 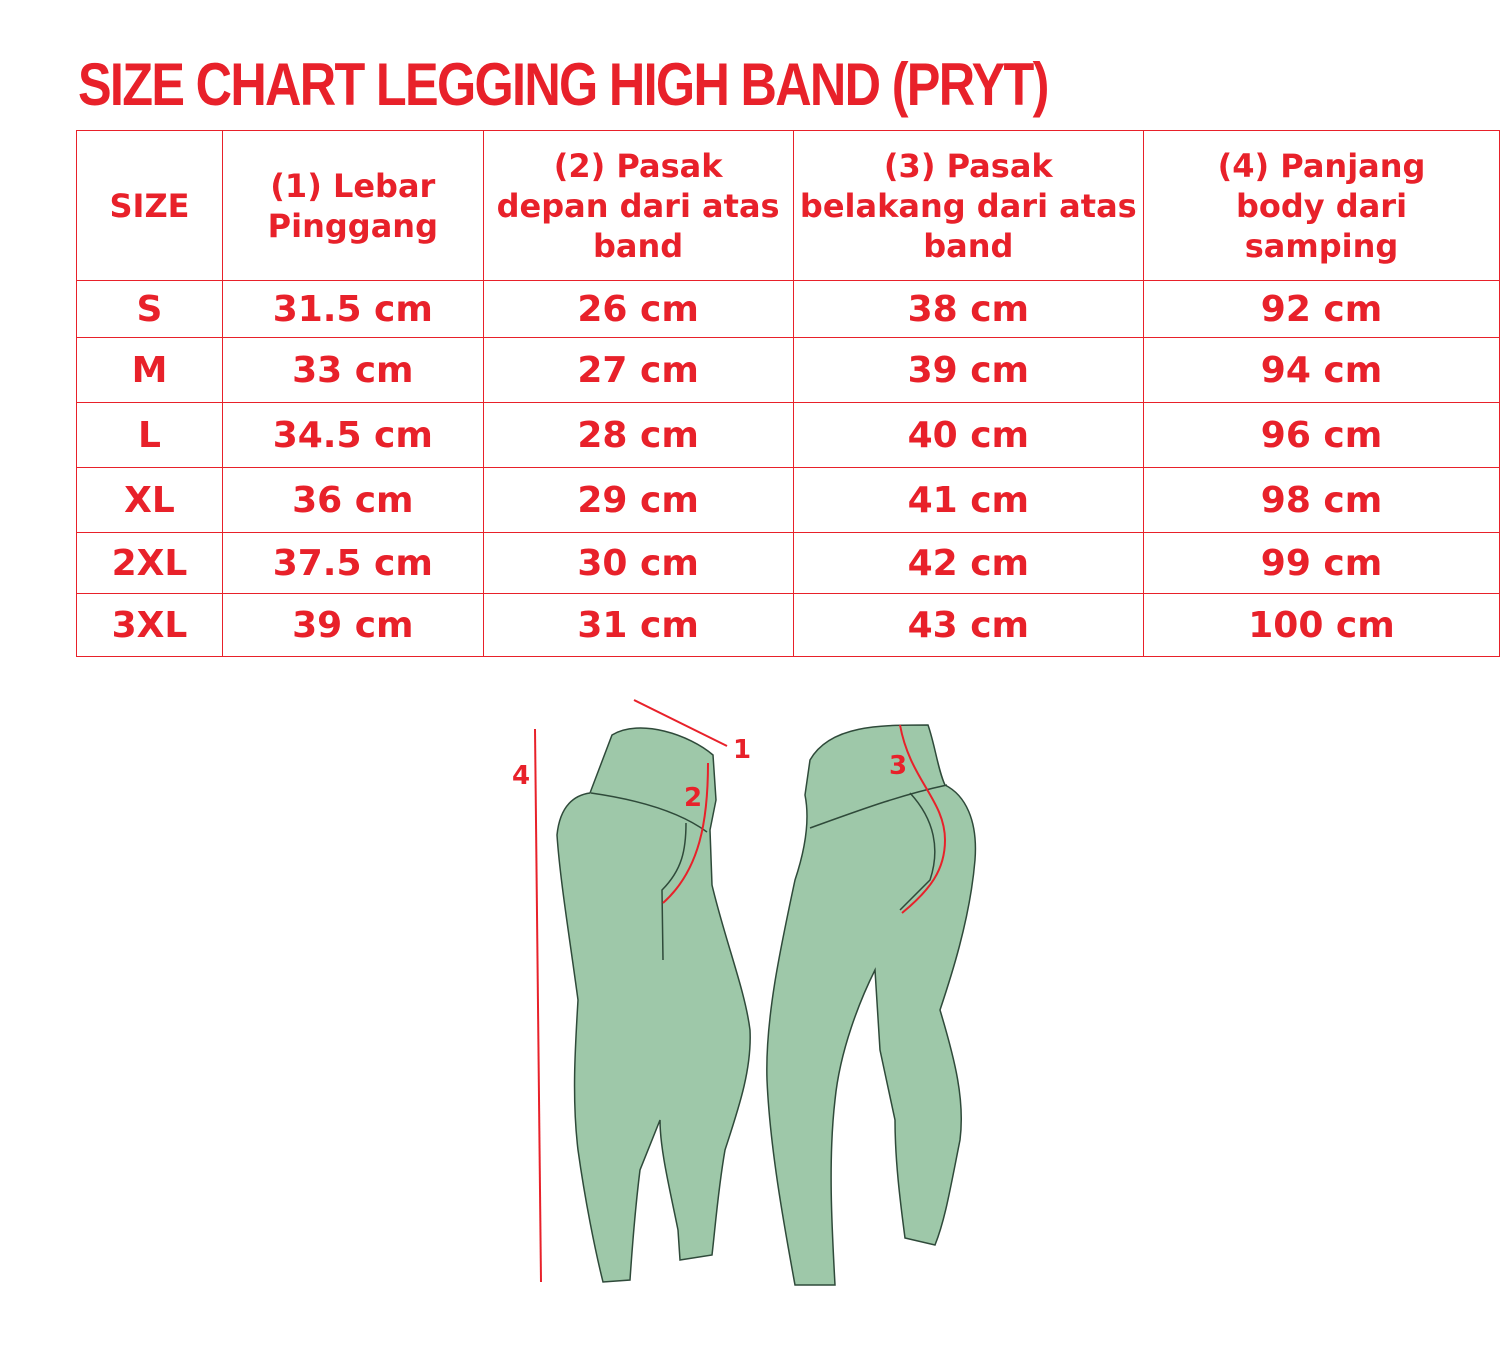 I want to click on measurement-cell: 30 cm, so click(x=638, y=563).